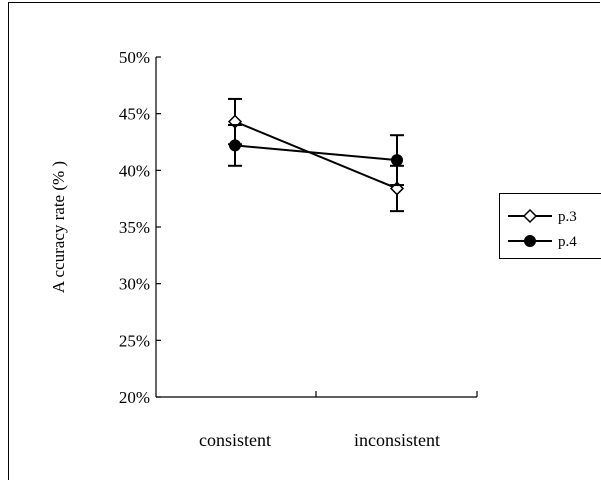  Describe the element at coordinates (542, 229) in the screenshot. I see `legend-items: p.3 p.4` at that location.